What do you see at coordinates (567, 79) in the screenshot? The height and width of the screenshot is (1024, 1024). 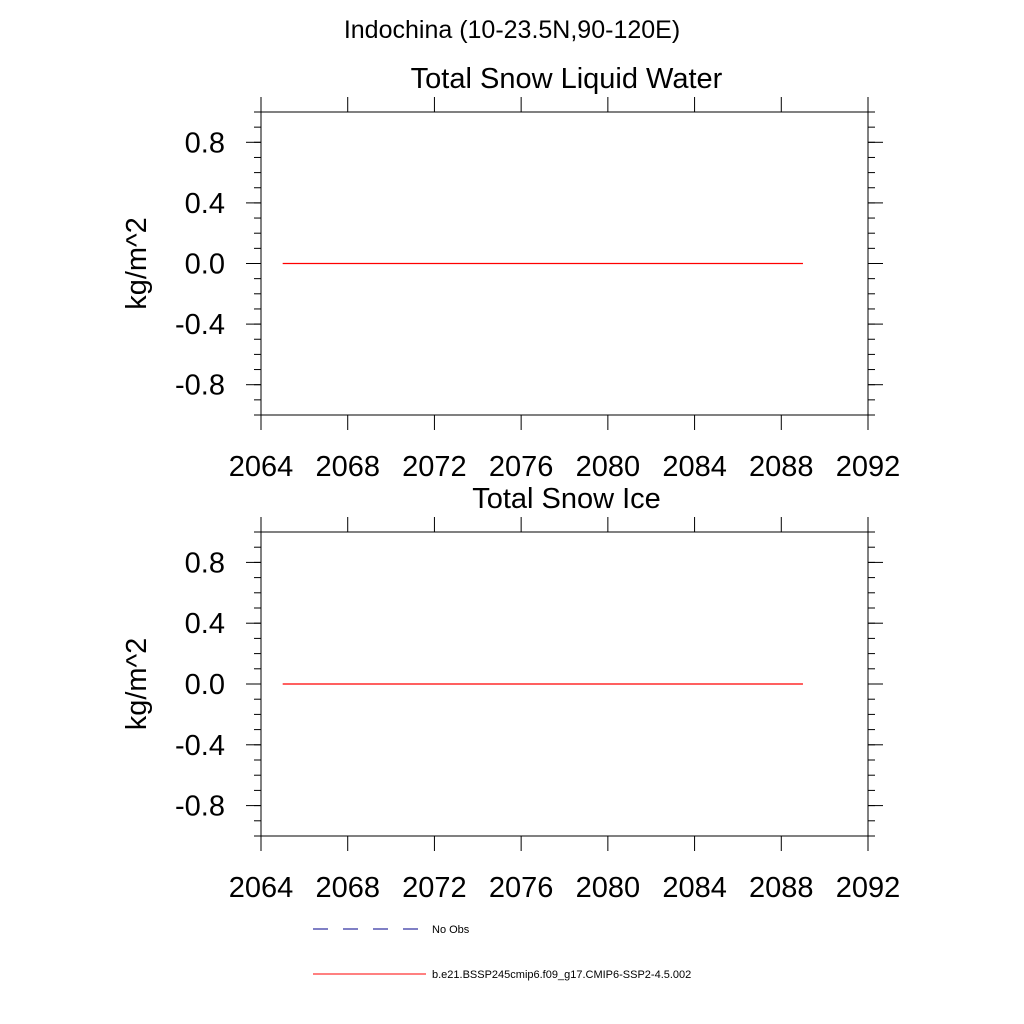 I see `panel-title: Total Snow Liquid Water` at bounding box center [567, 79].